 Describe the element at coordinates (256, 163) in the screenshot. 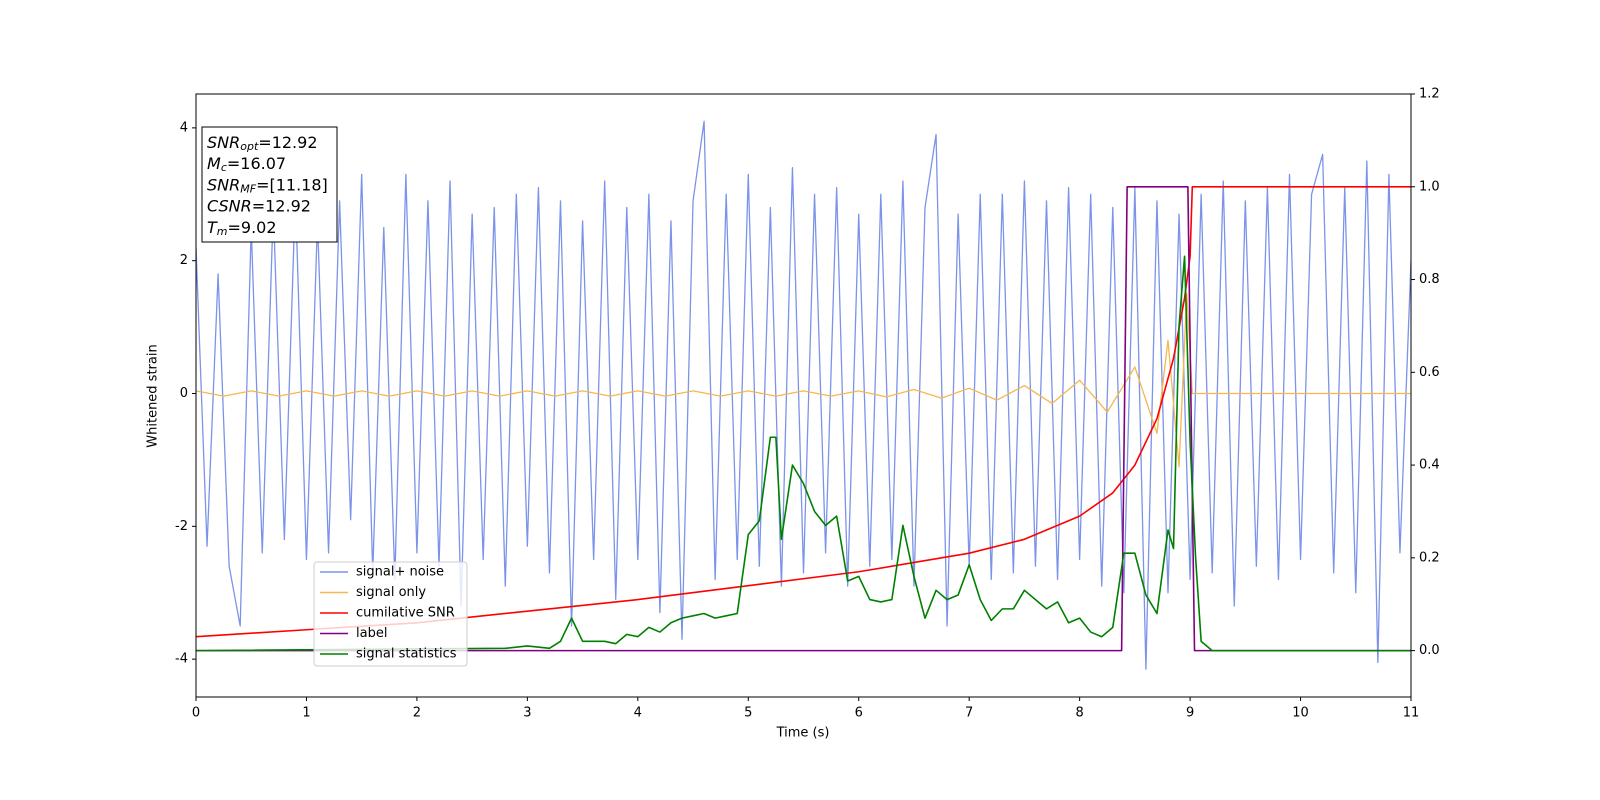

I see `annotation-value: =16.07` at that location.